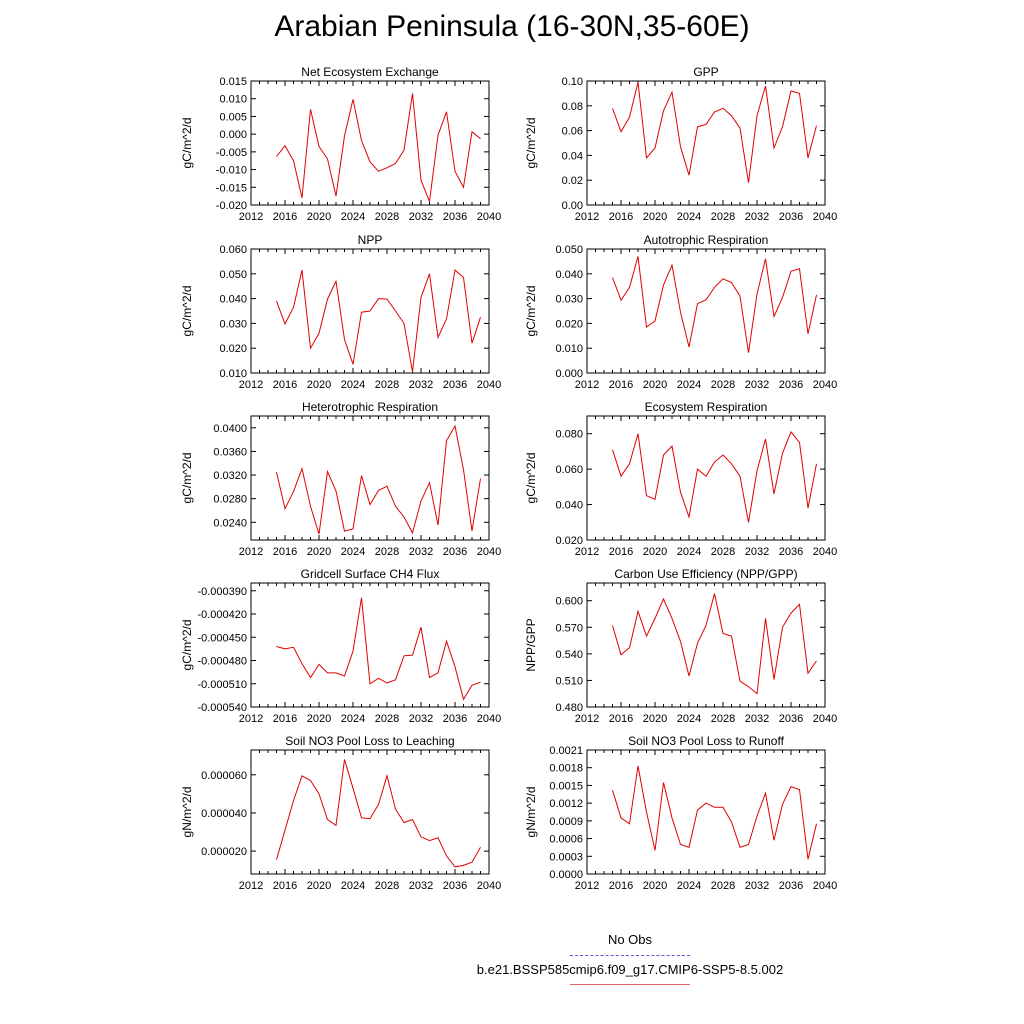 The height and width of the screenshot is (1024, 1024). What do you see at coordinates (222, 685) in the screenshot?
I see `y-tick-label: -0.000510` at bounding box center [222, 685].